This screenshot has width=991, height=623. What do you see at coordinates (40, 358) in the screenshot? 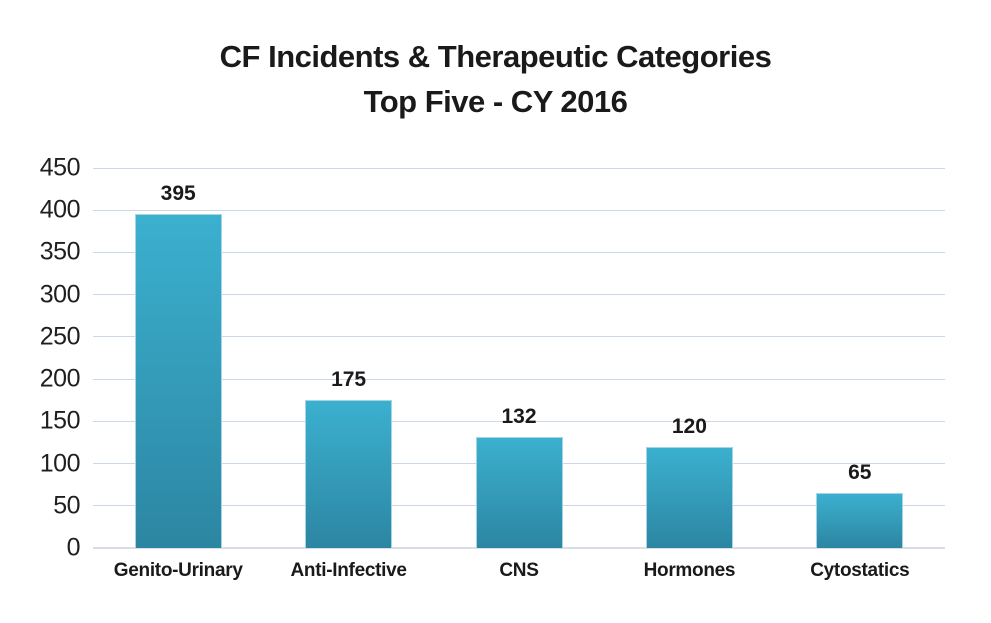
I see `y-axis-tick-labels: 0 50 100 150 200 250 300 350 400 450` at bounding box center [40, 358].